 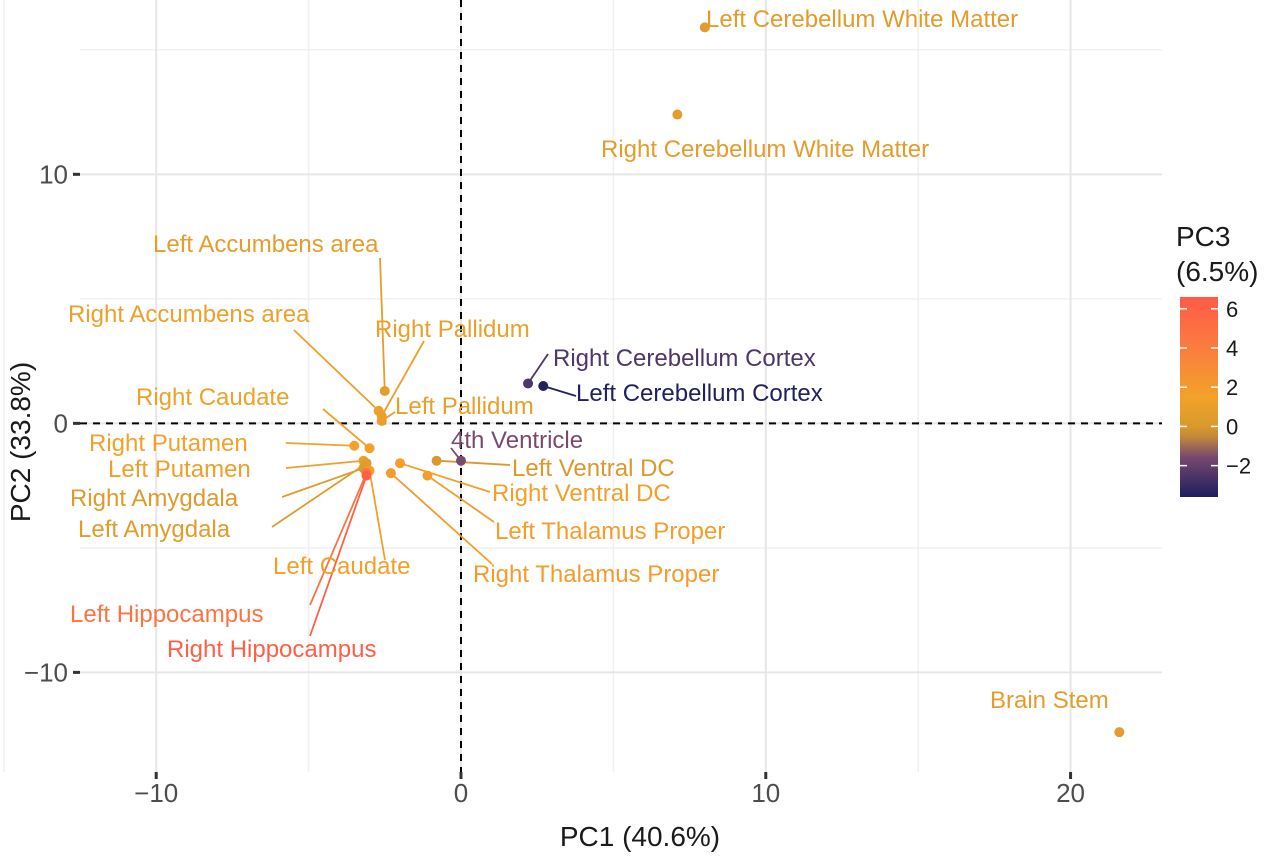 What do you see at coordinates (168, 443) in the screenshot?
I see `point-label: Right Putamen` at bounding box center [168, 443].